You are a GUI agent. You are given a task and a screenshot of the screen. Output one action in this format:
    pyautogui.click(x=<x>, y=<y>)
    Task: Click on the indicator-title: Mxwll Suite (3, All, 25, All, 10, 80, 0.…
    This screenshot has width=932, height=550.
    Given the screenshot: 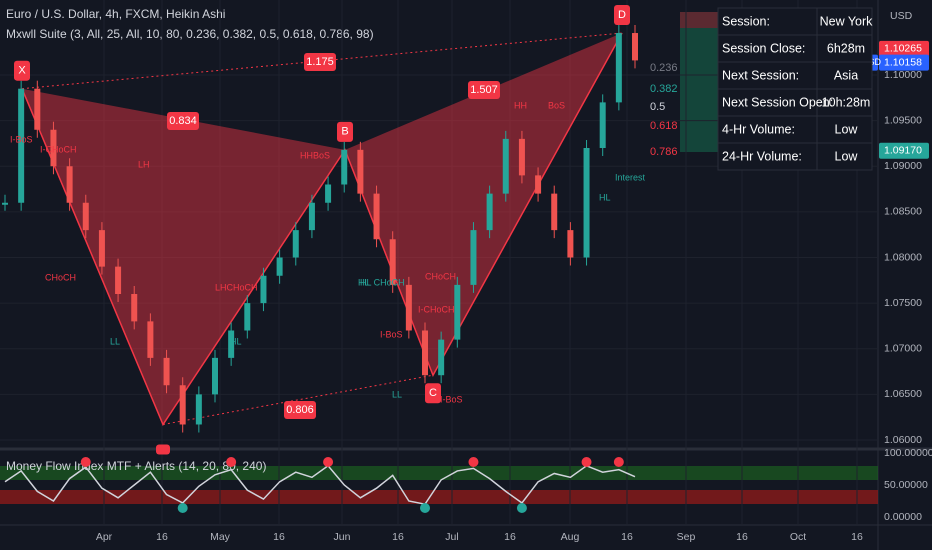 What is the action you would take?
    pyautogui.click(x=190, y=34)
    